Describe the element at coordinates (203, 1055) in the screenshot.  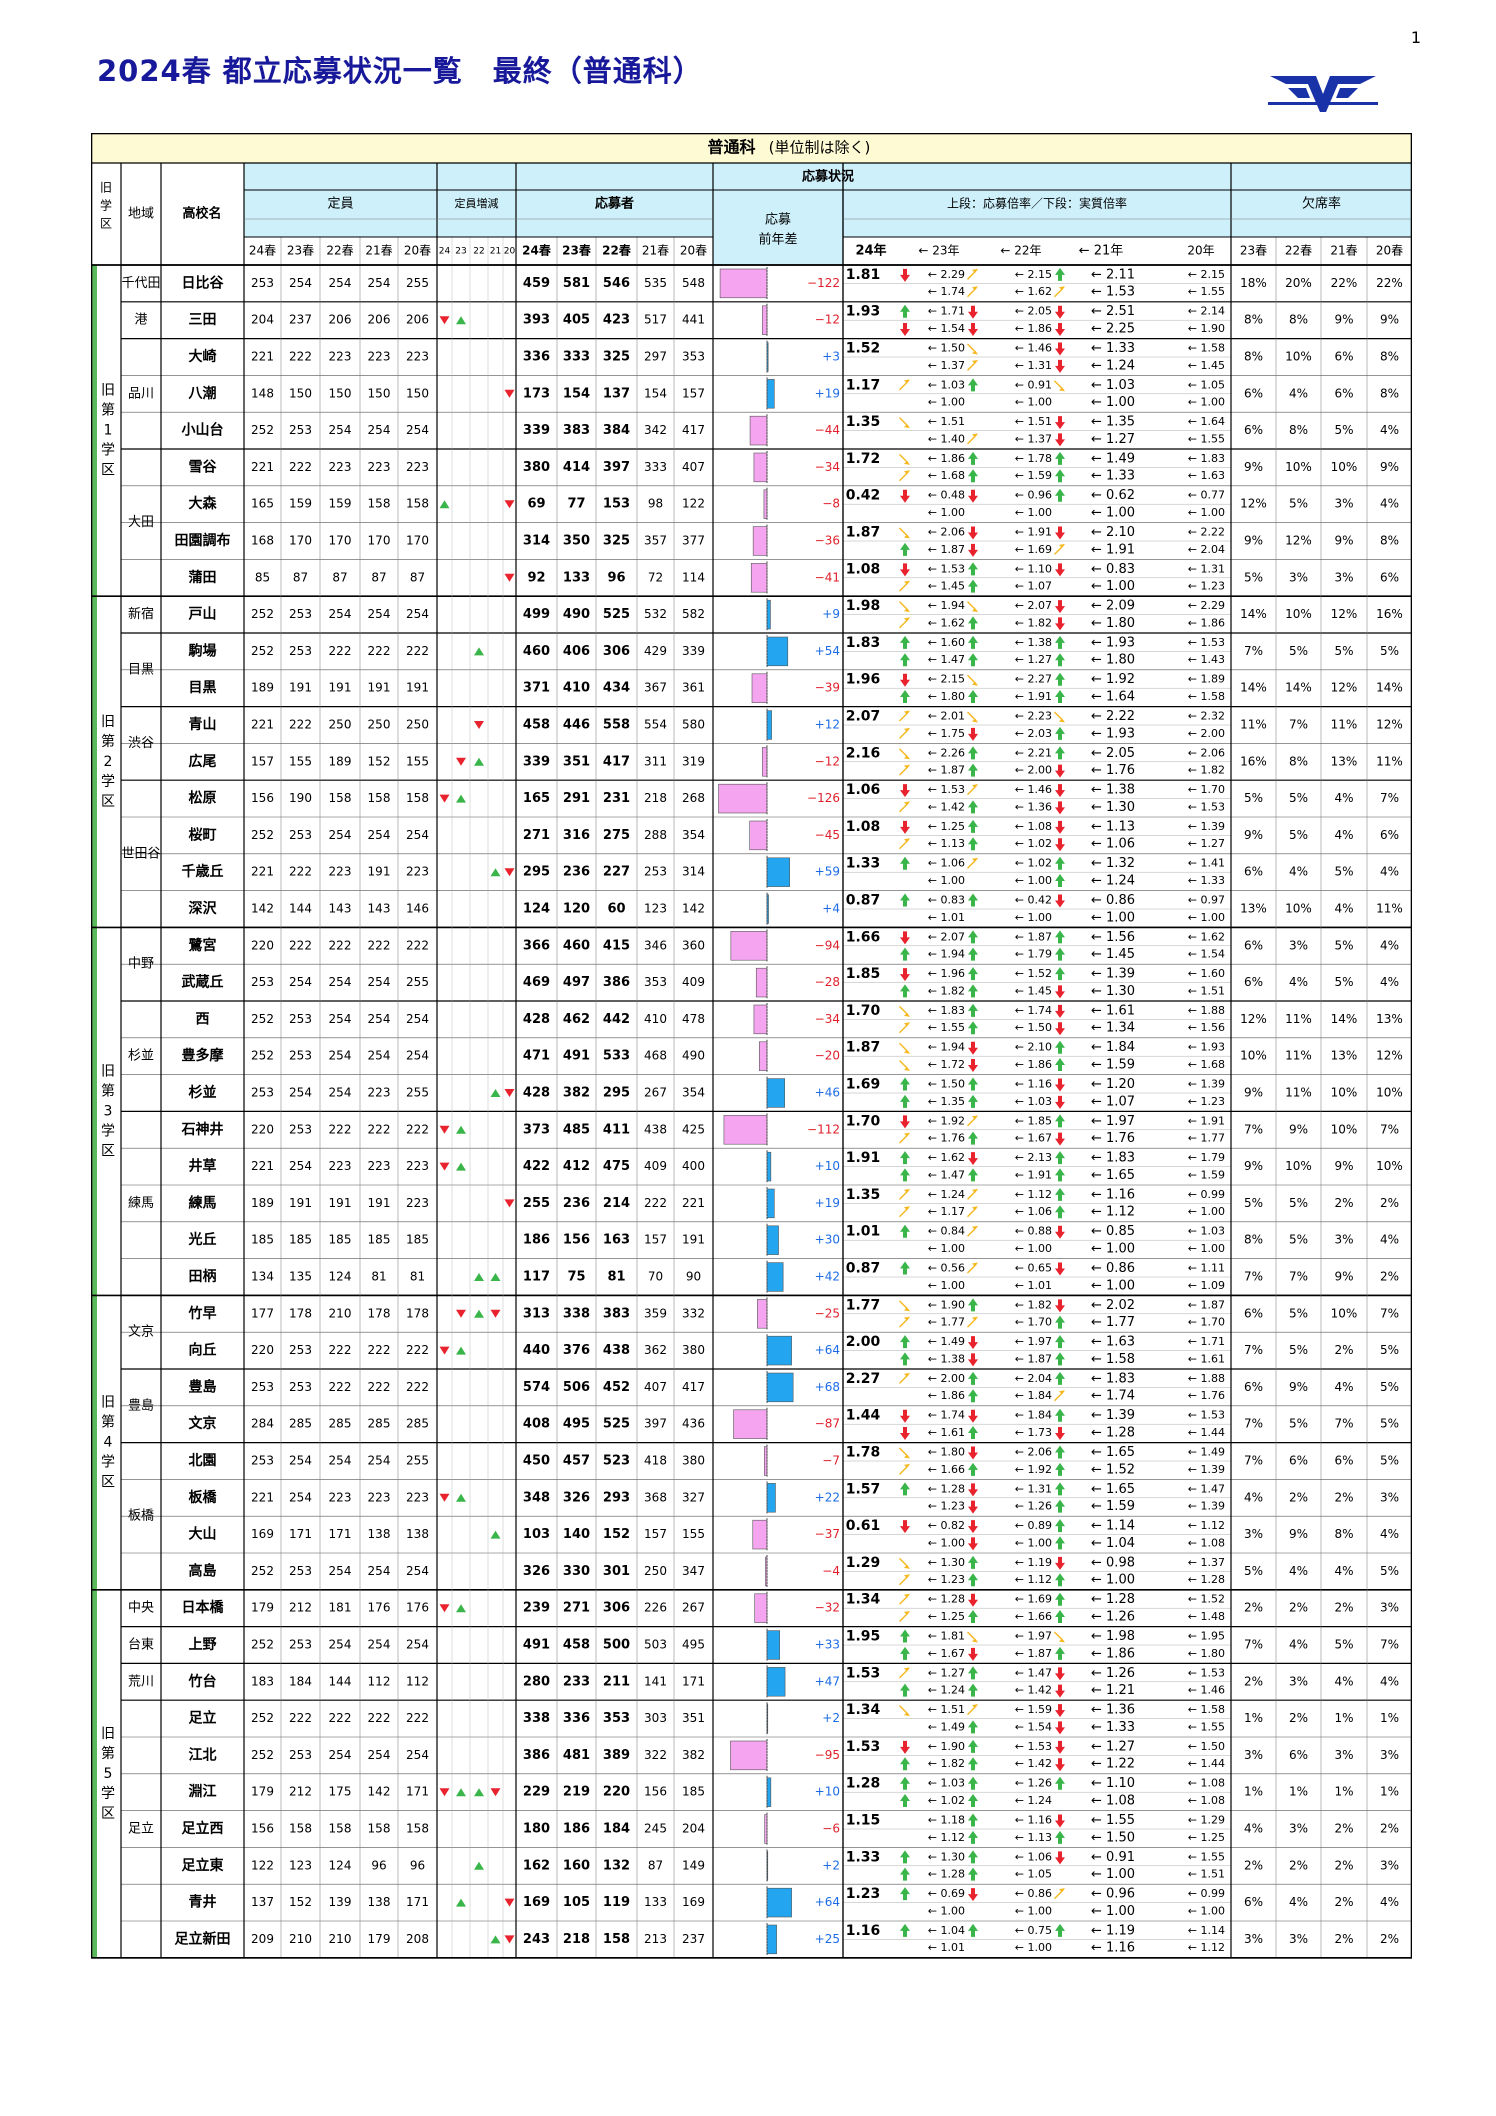
I see `school-name: 豊多摩` at that location.